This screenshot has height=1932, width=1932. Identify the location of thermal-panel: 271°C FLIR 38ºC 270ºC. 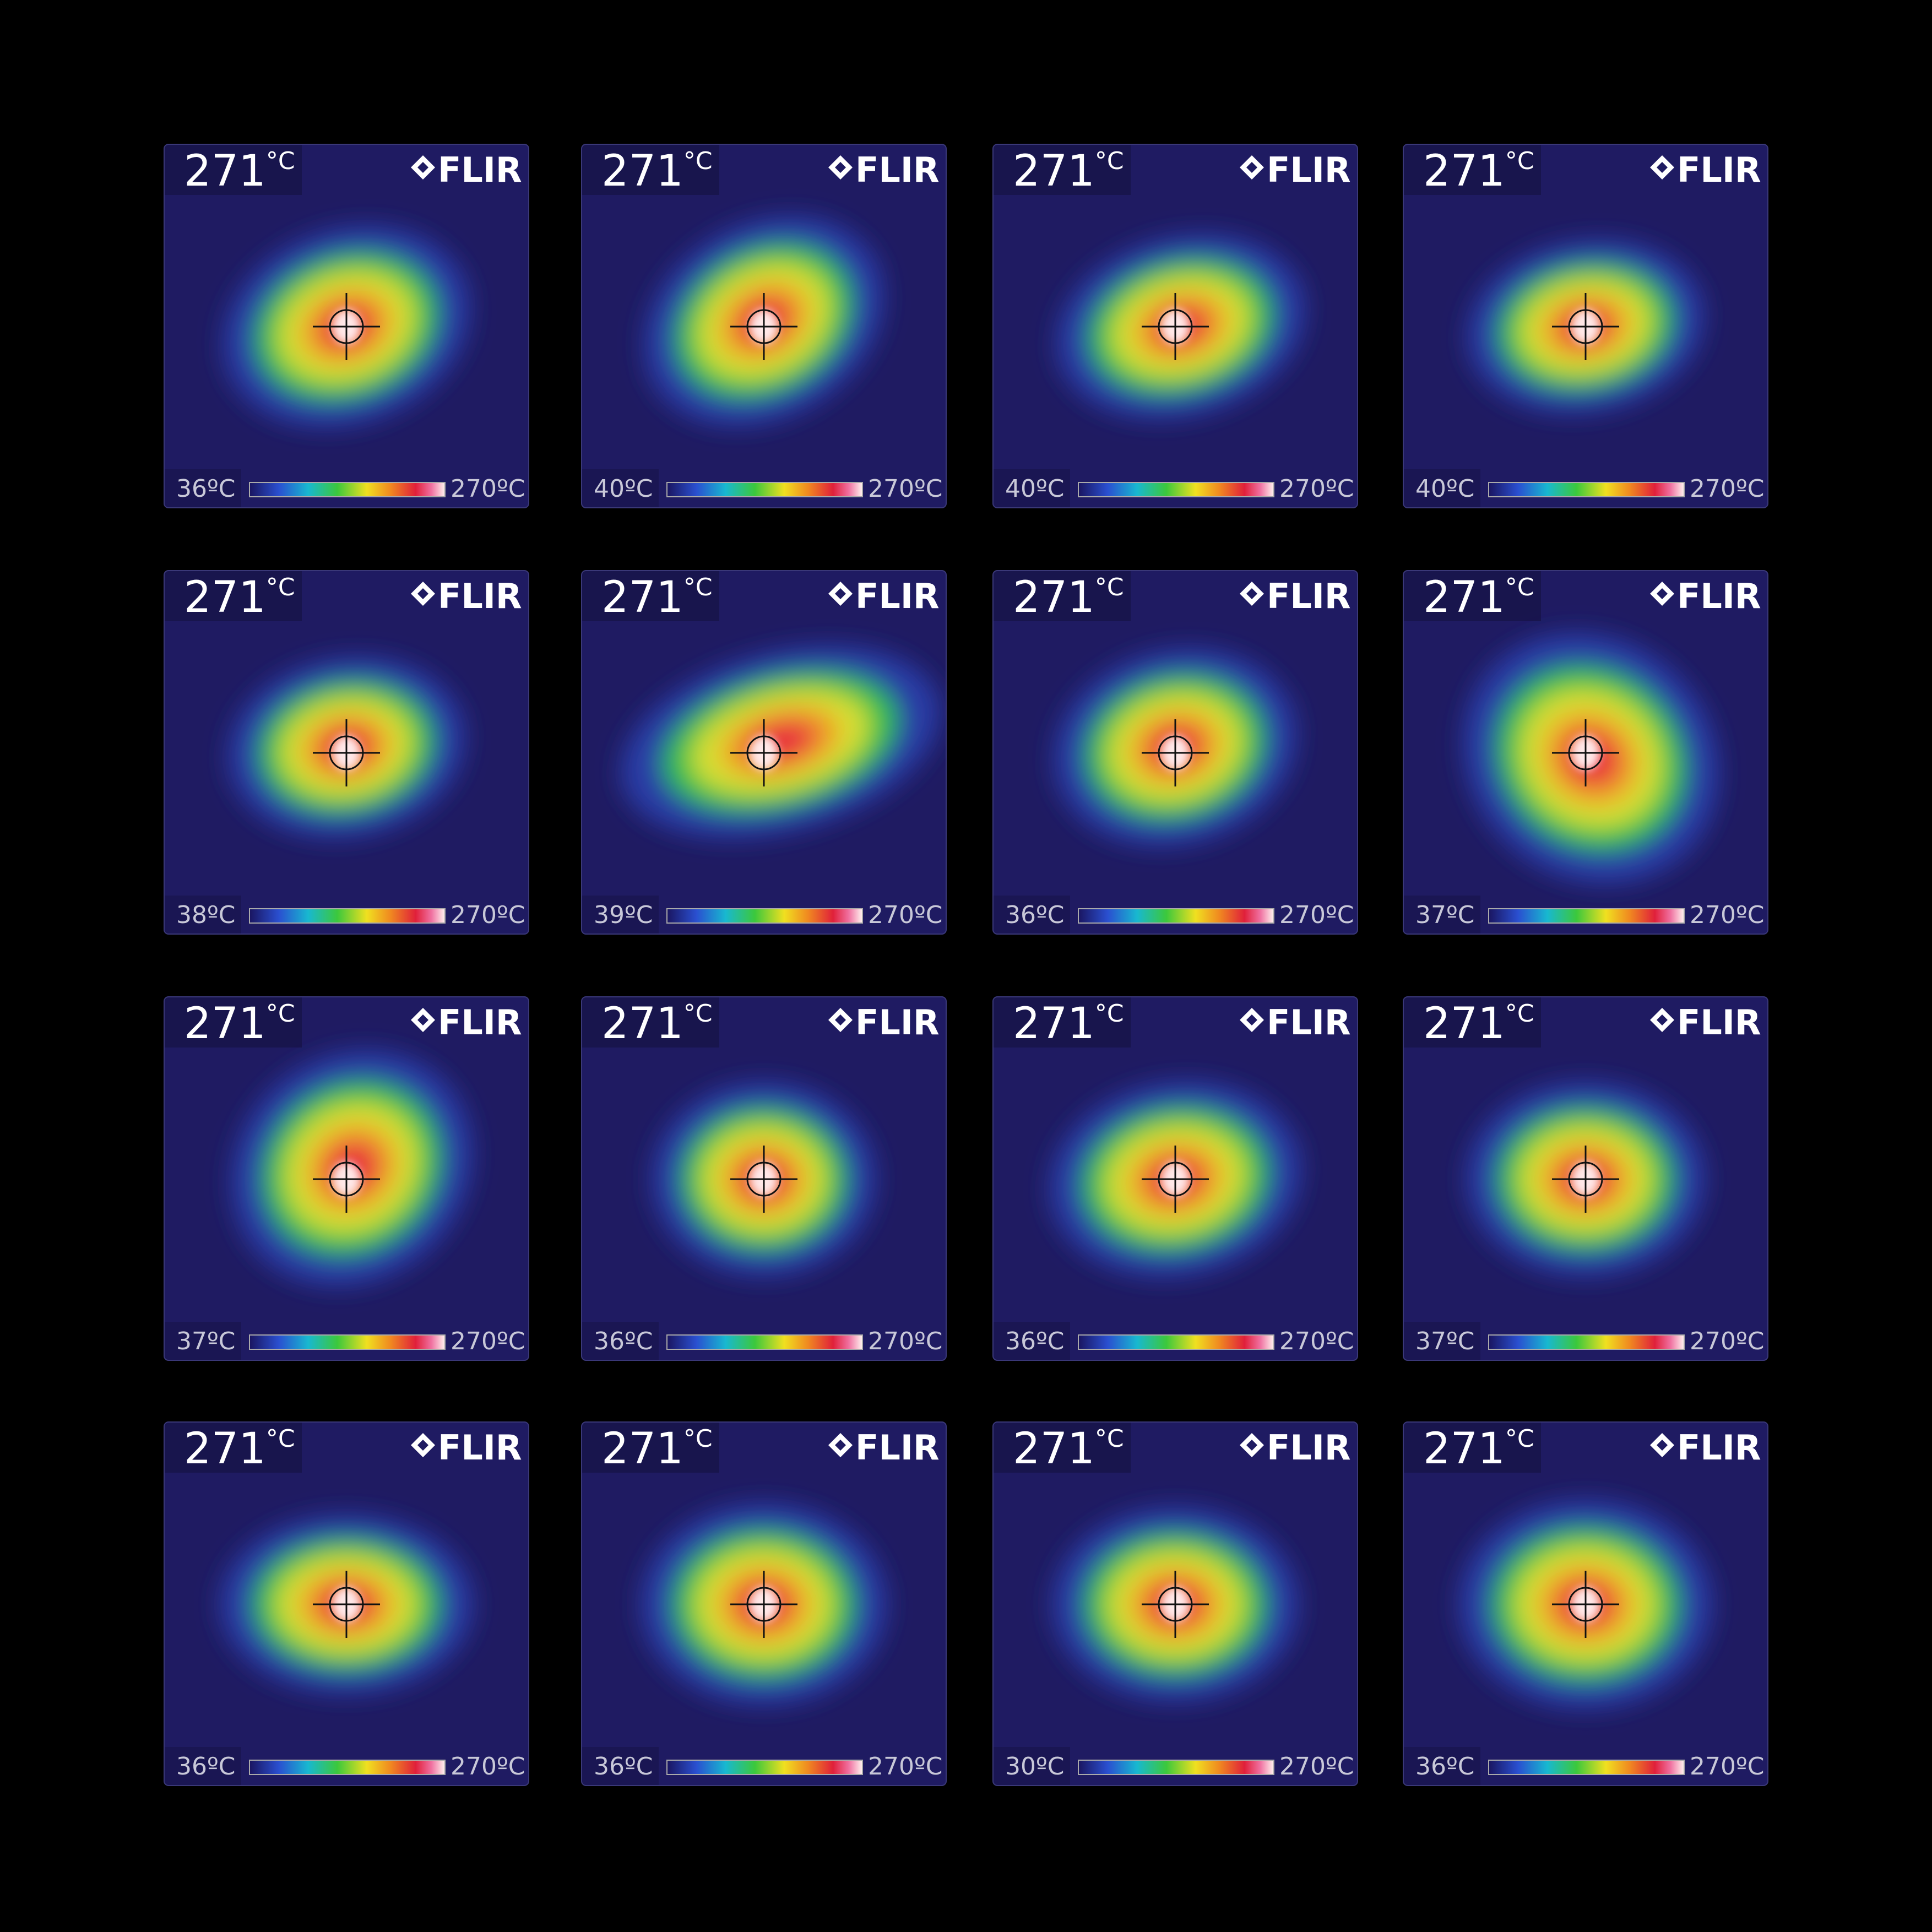
(346, 752).